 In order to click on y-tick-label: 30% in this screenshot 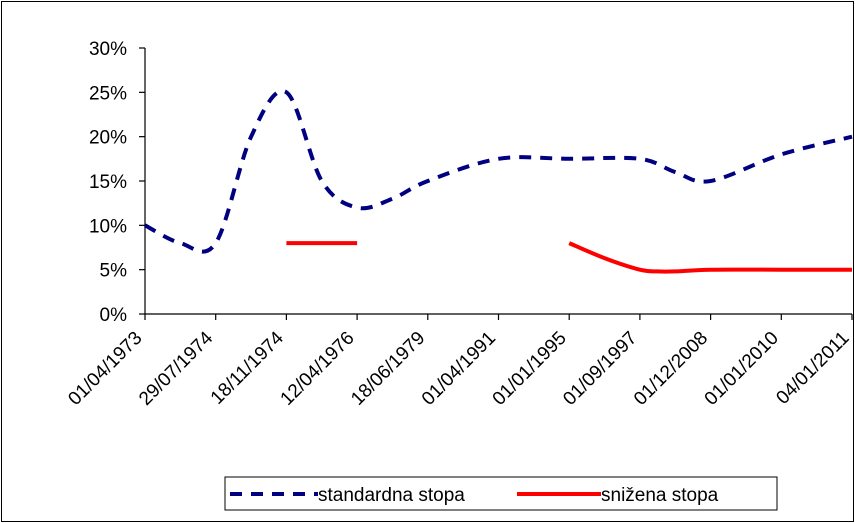, I will do `click(108, 49)`.